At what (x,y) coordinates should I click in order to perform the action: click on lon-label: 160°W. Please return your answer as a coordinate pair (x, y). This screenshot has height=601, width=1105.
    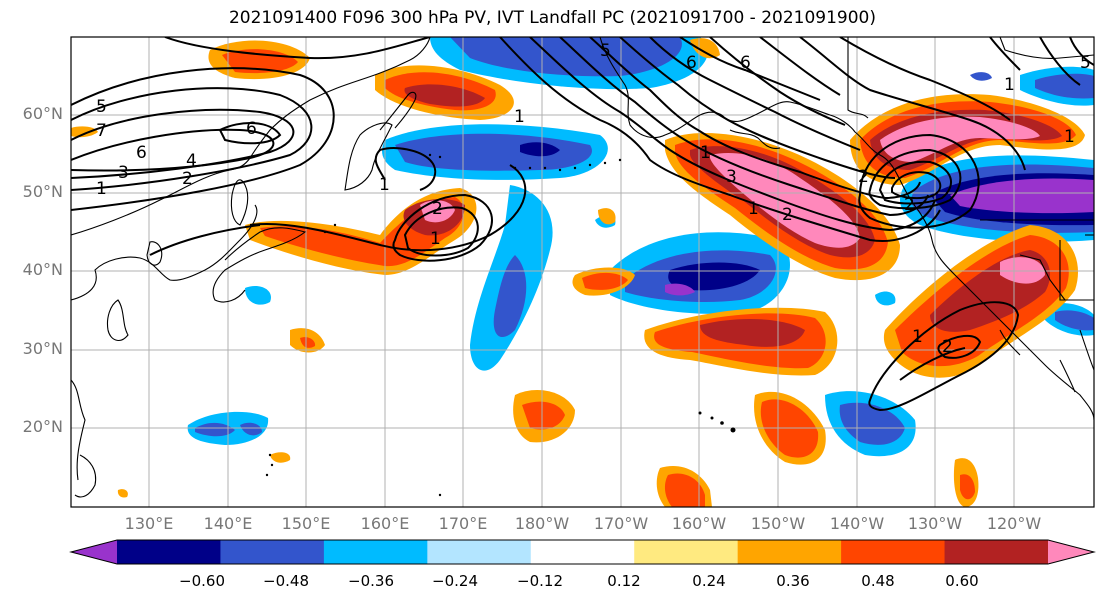
    Looking at the image, I should click on (699, 523).